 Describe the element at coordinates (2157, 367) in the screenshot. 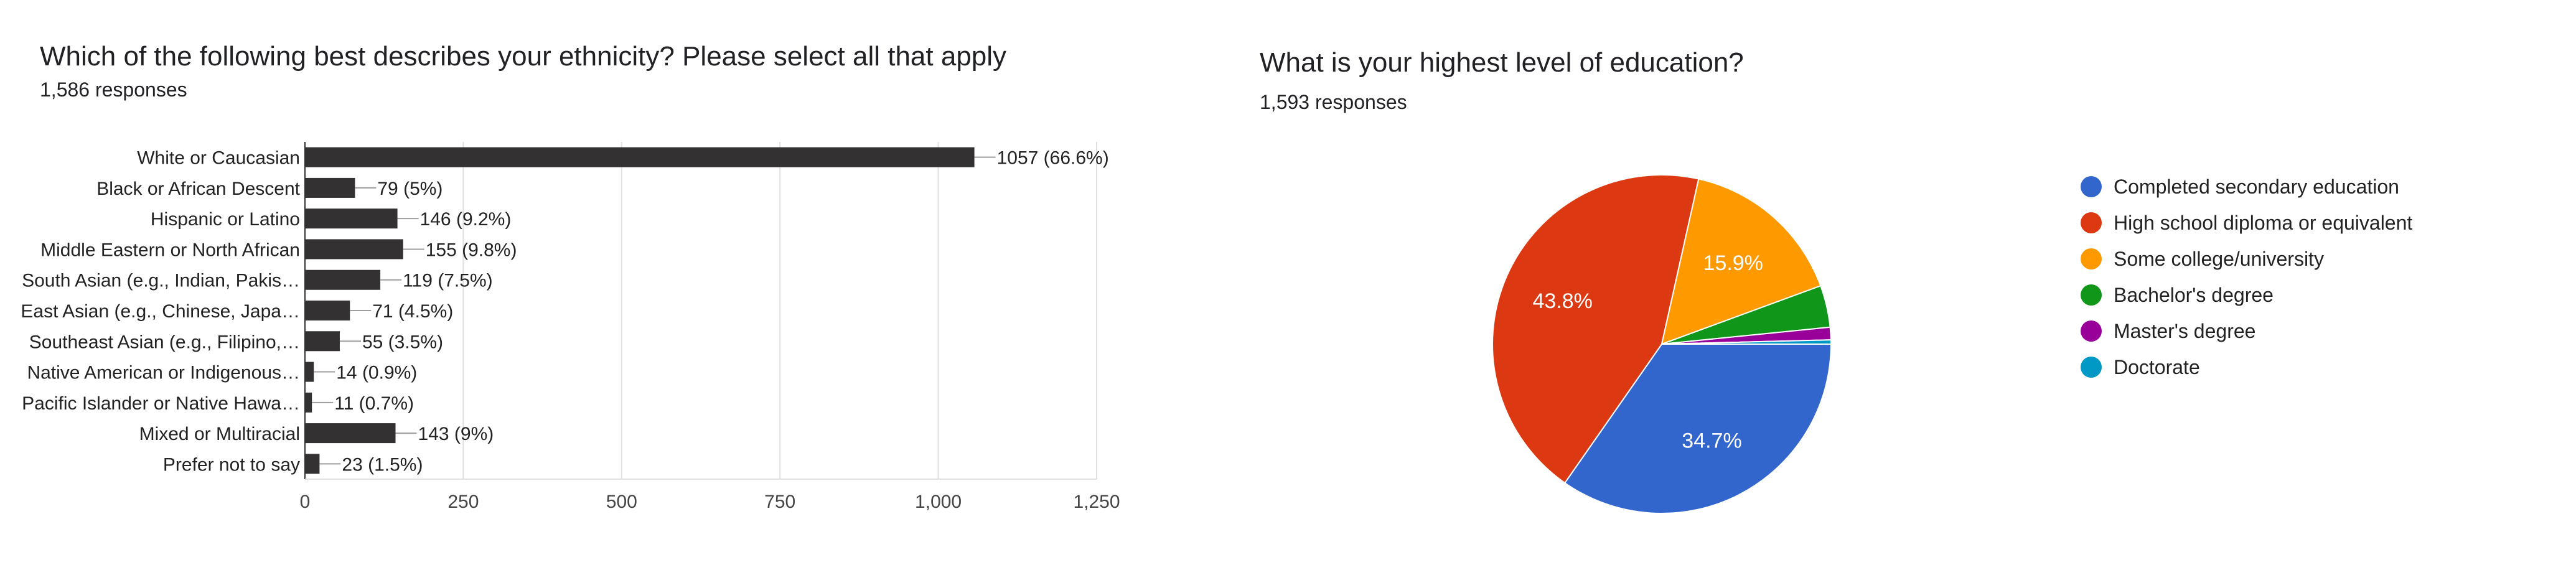

I see `legend-label: Doctorate` at that location.